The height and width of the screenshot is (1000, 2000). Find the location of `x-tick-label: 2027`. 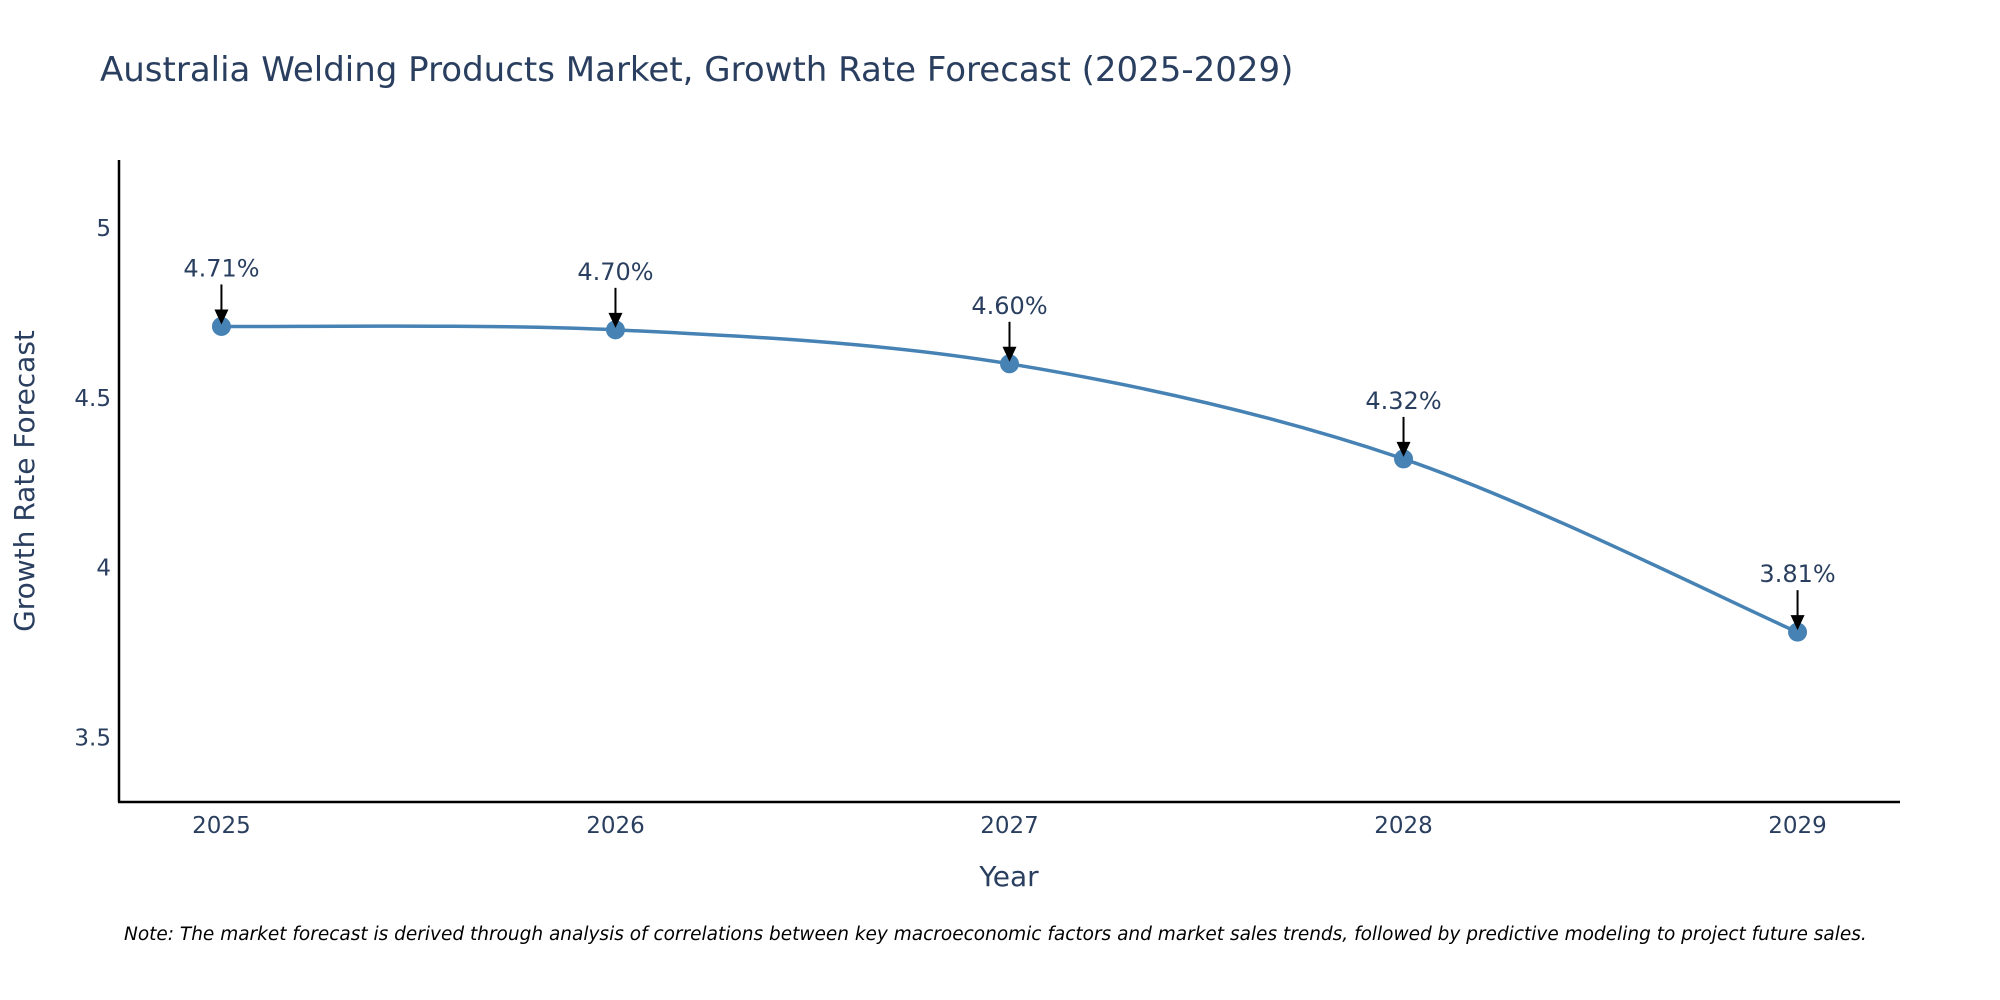

x-tick-label: 2027 is located at coordinates (1009, 826).